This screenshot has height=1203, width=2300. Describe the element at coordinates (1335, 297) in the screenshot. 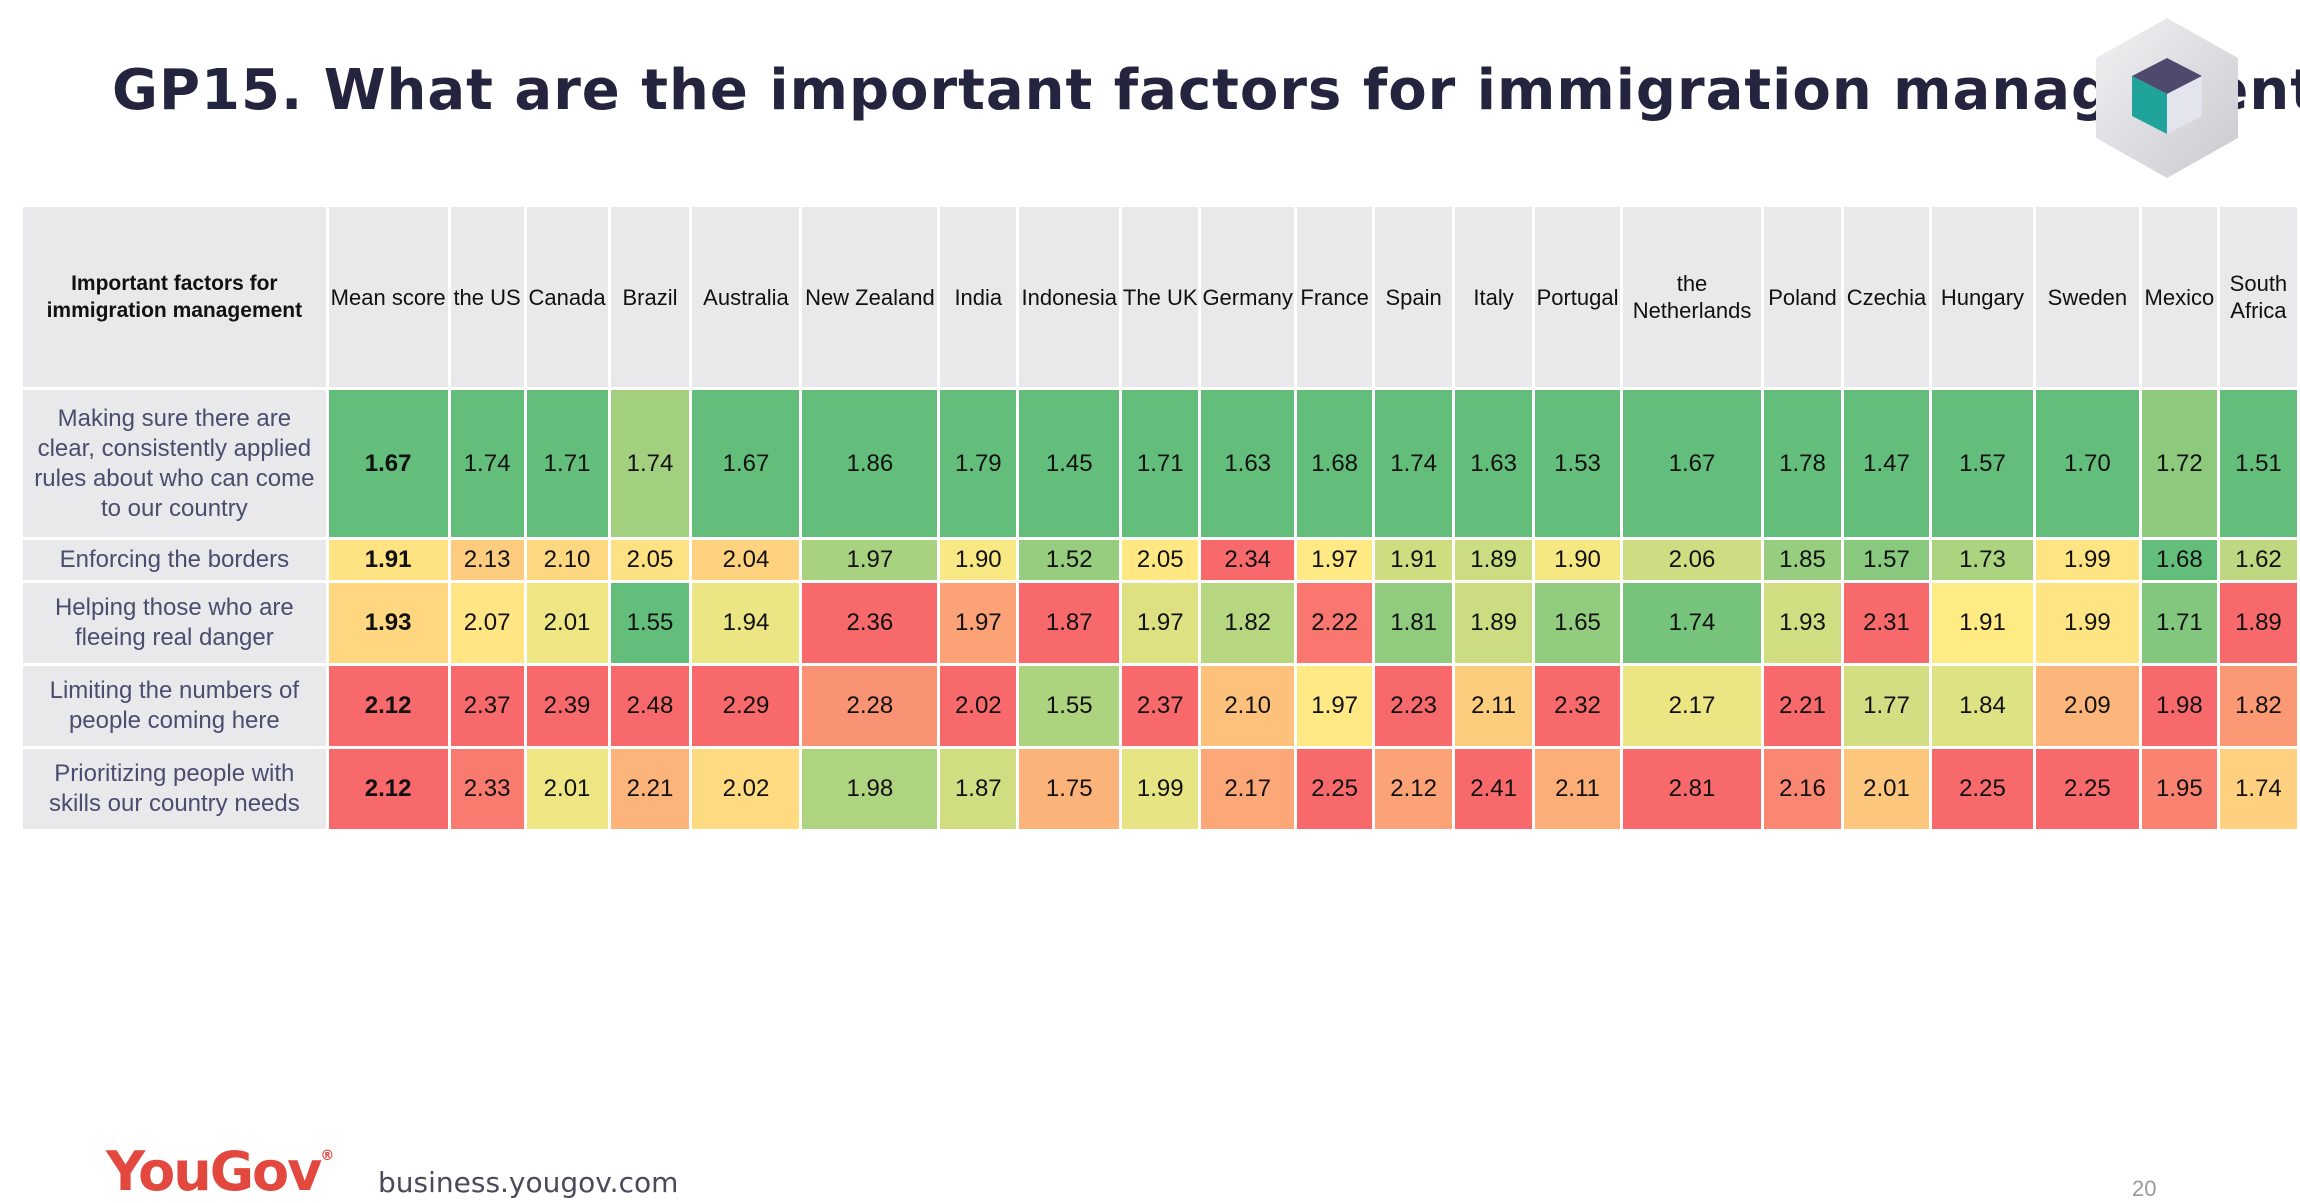

I see `column-header: France` at that location.